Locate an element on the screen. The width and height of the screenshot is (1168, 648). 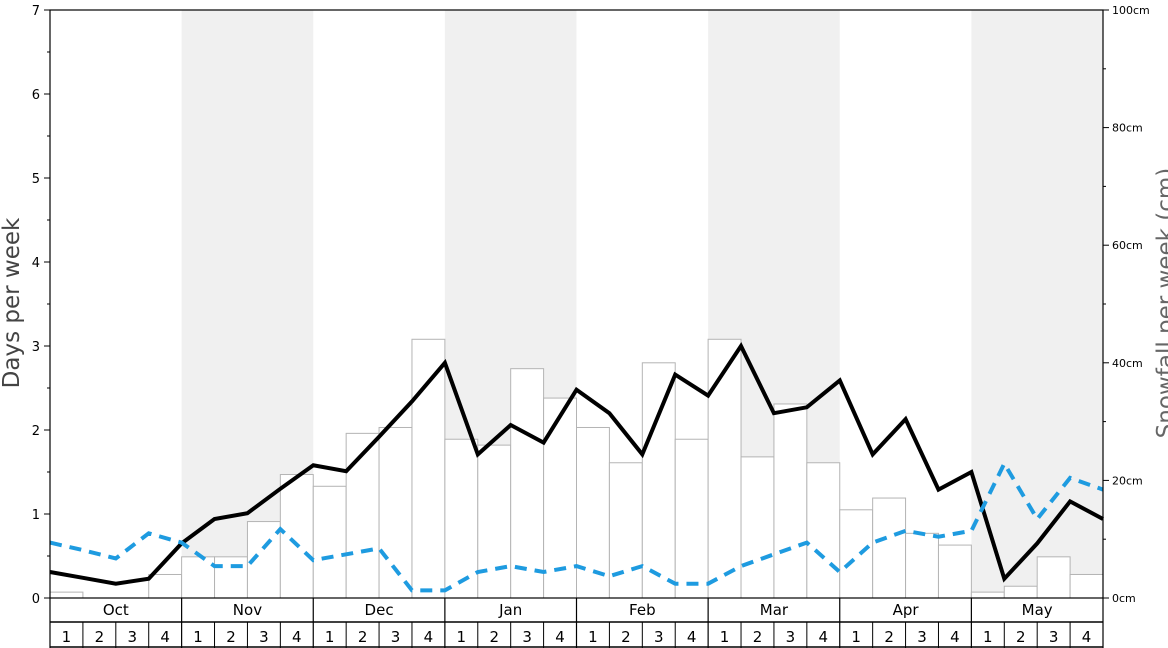
left-tick-label: 1 is located at coordinates (36, 515).